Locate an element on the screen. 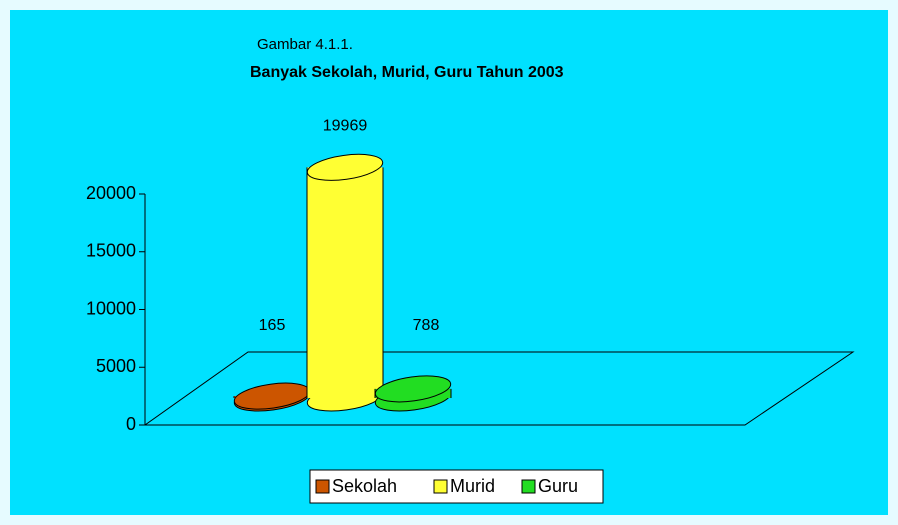 The image size is (898, 525). chart-title: Banyak Sekolah, Murid, Guru Tahun 2003 is located at coordinates (407, 72).